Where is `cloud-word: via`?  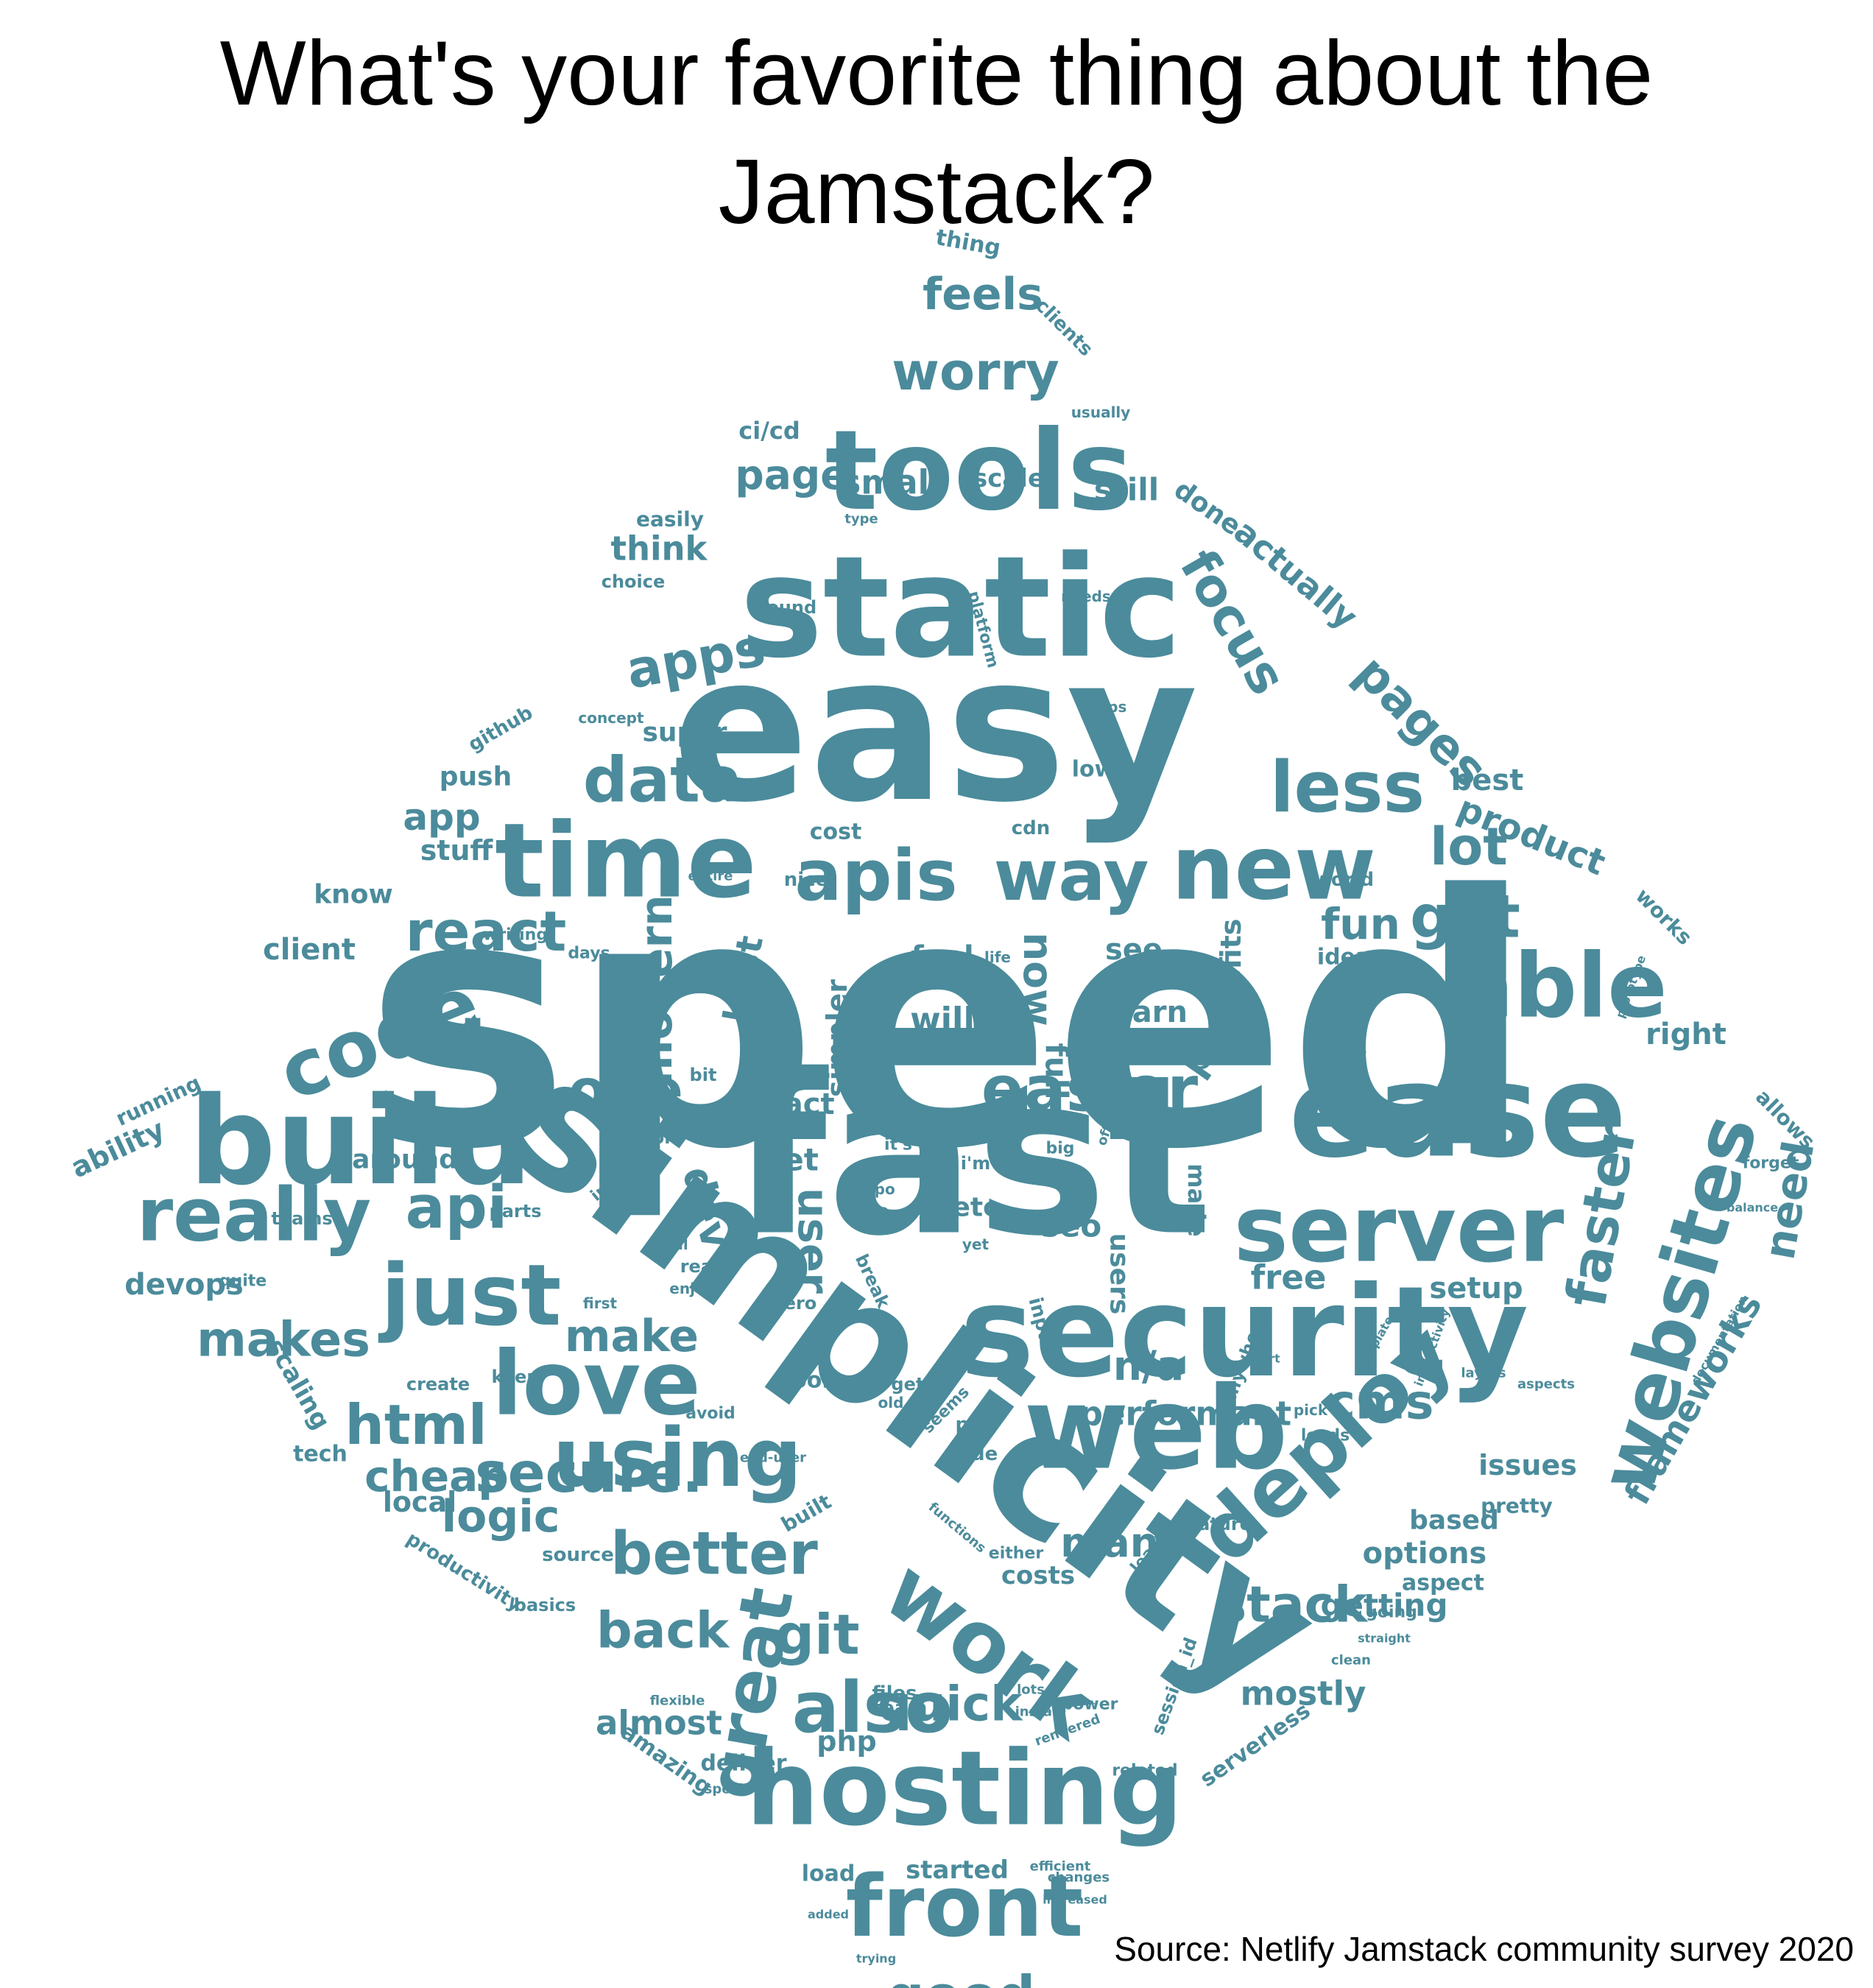
cloud-word: via is located at coordinates (873, 1211).